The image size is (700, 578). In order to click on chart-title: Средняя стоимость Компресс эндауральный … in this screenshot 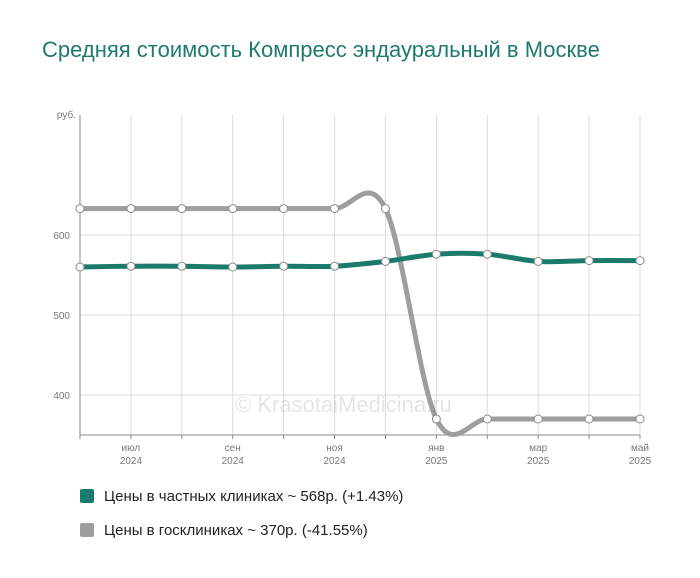, I will do `click(321, 49)`.